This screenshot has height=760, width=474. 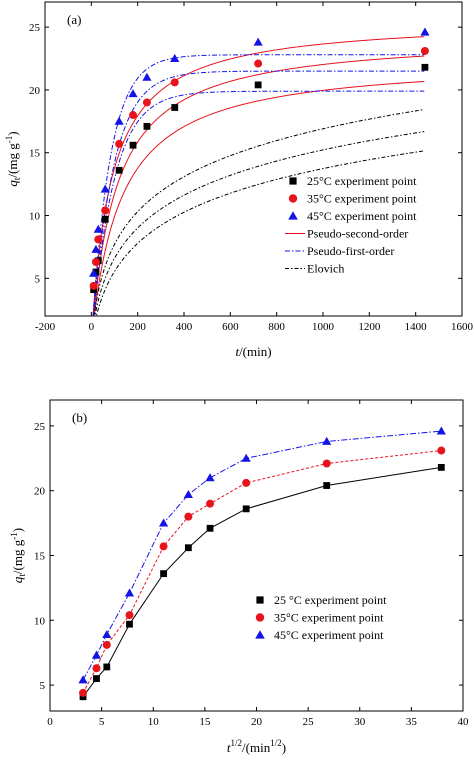 I want to click on x-tick-label: 10, so click(x=154, y=722).